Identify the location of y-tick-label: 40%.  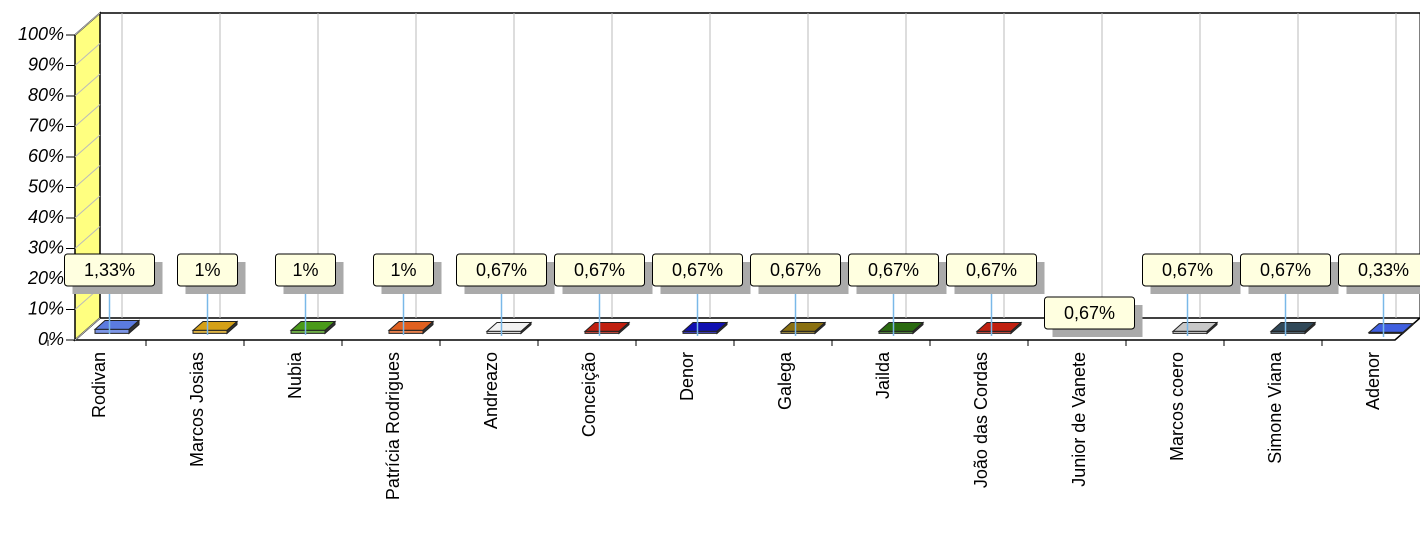
(46, 217).